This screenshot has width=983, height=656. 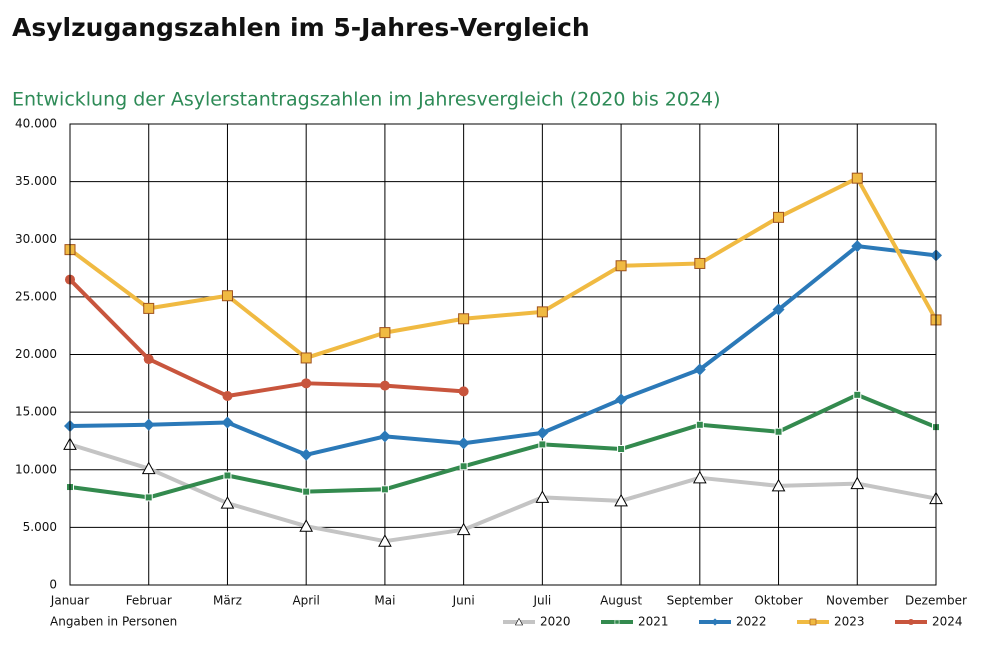 What do you see at coordinates (36, 296) in the screenshot?
I see `y-tick-label: 25.000` at bounding box center [36, 296].